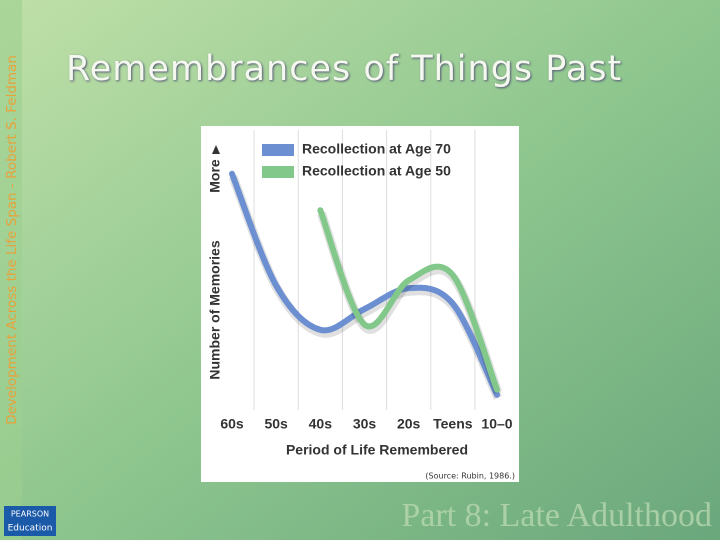 This screenshot has height=544, width=720. What do you see at coordinates (344, 69) in the screenshot?
I see `slide-title: Remembrances of Things Past` at bounding box center [344, 69].